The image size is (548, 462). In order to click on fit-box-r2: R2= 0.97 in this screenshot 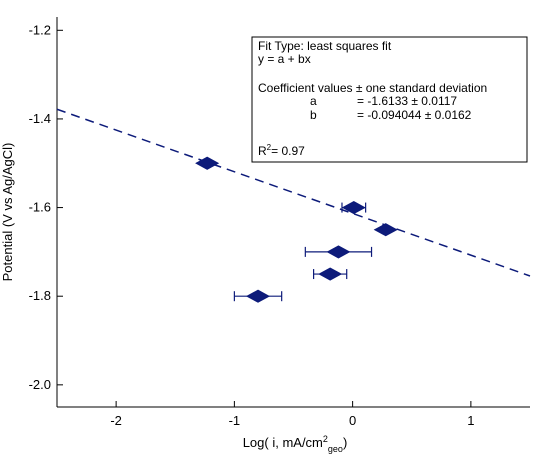, I will do `click(281, 150)`.